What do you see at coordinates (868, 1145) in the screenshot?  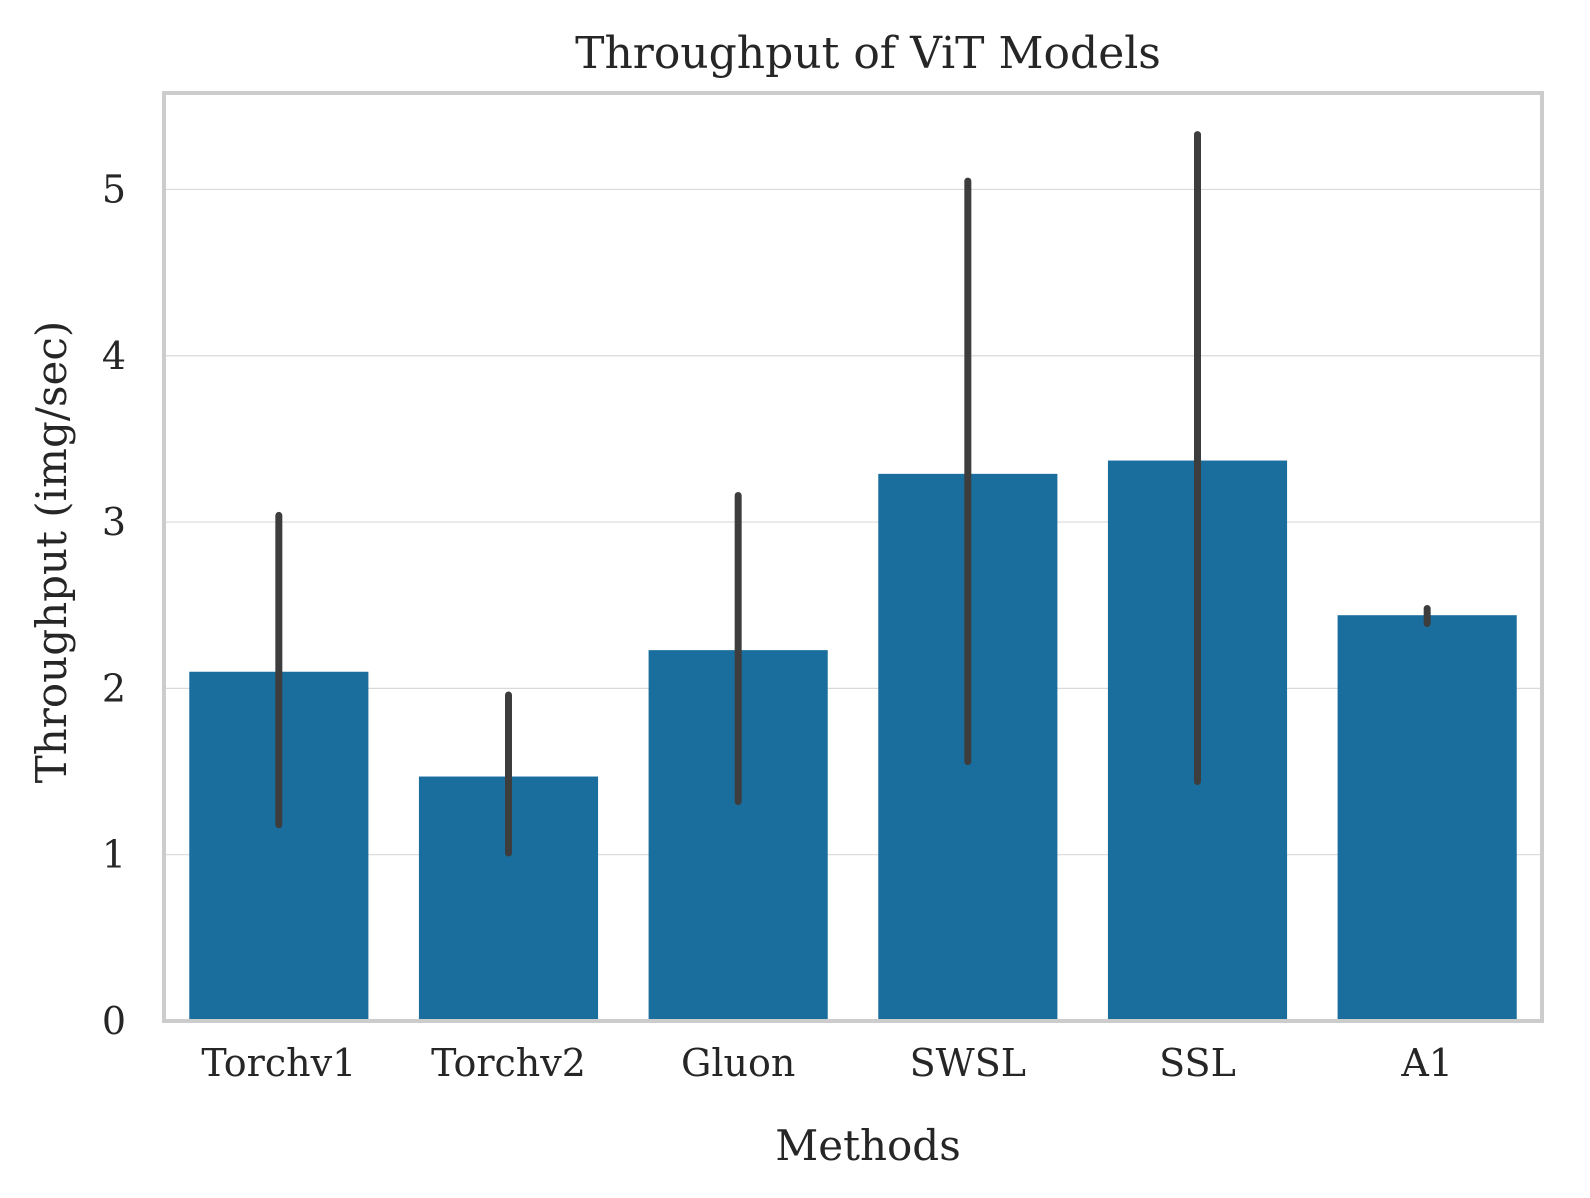 I see `x-axis-label: Methods` at bounding box center [868, 1145].